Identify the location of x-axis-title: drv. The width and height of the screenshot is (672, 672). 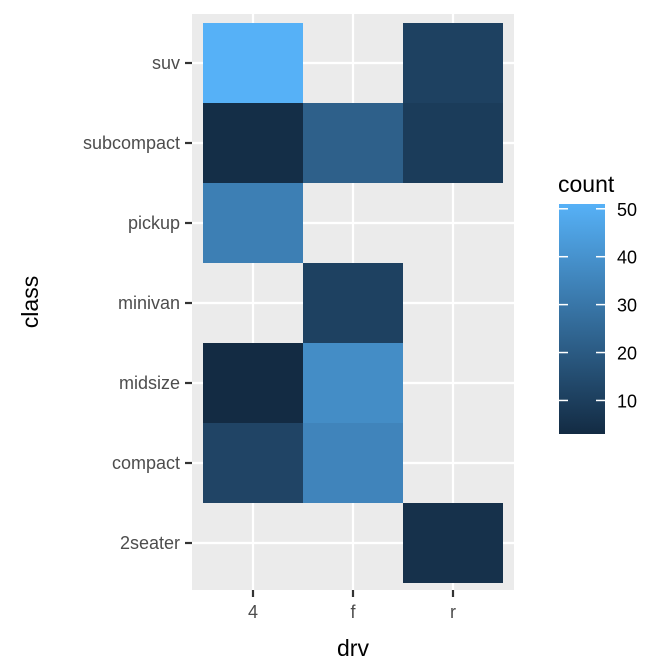
(353, 648).